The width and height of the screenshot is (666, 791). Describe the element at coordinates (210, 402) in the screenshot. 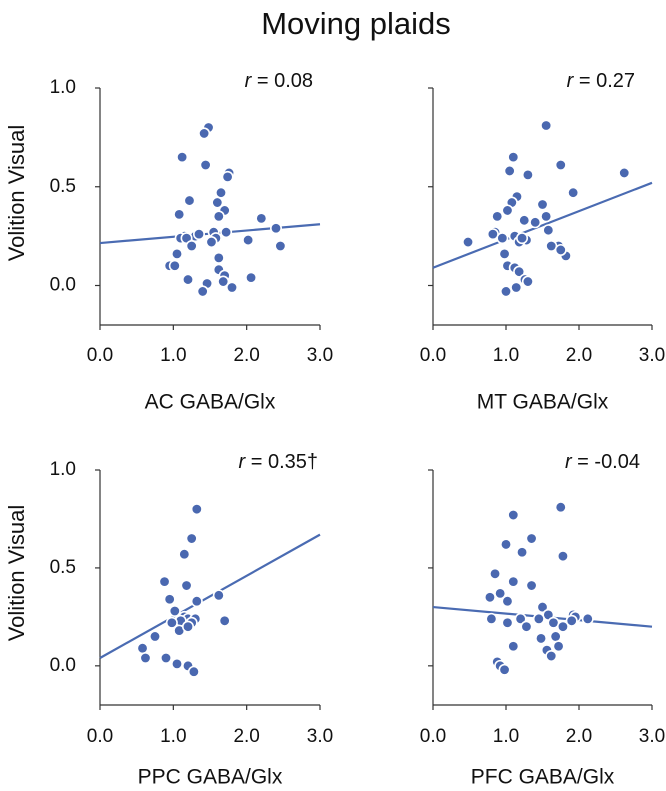

I see `x-axis-label: AC GABA/Glx` at that location.